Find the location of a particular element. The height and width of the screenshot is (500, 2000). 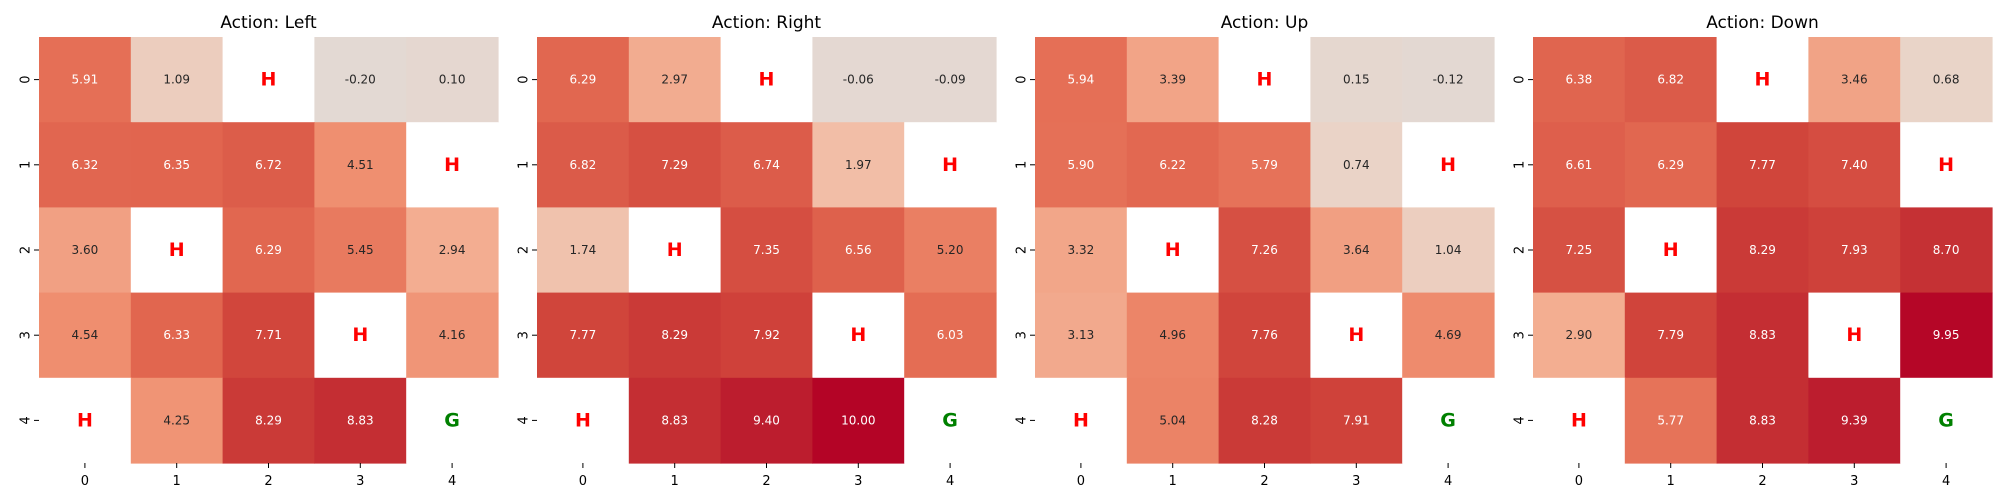

cell-value-label: 7.29 is located at coordinates (674, 165).